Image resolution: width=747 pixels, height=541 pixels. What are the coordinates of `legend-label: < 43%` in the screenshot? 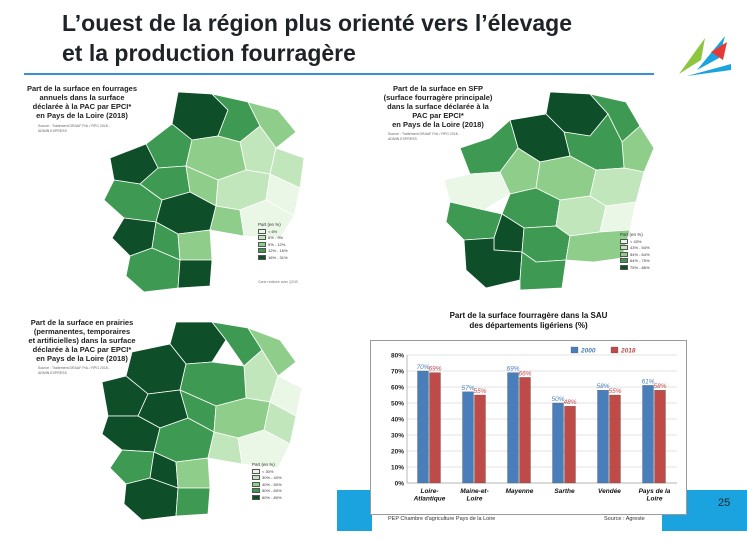 It's located at (636, 241).